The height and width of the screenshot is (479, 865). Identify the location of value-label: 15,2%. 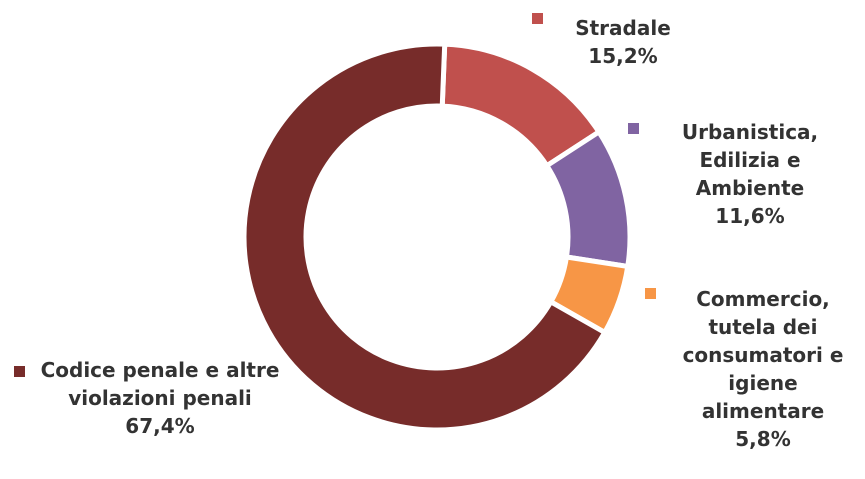
(623, 56).